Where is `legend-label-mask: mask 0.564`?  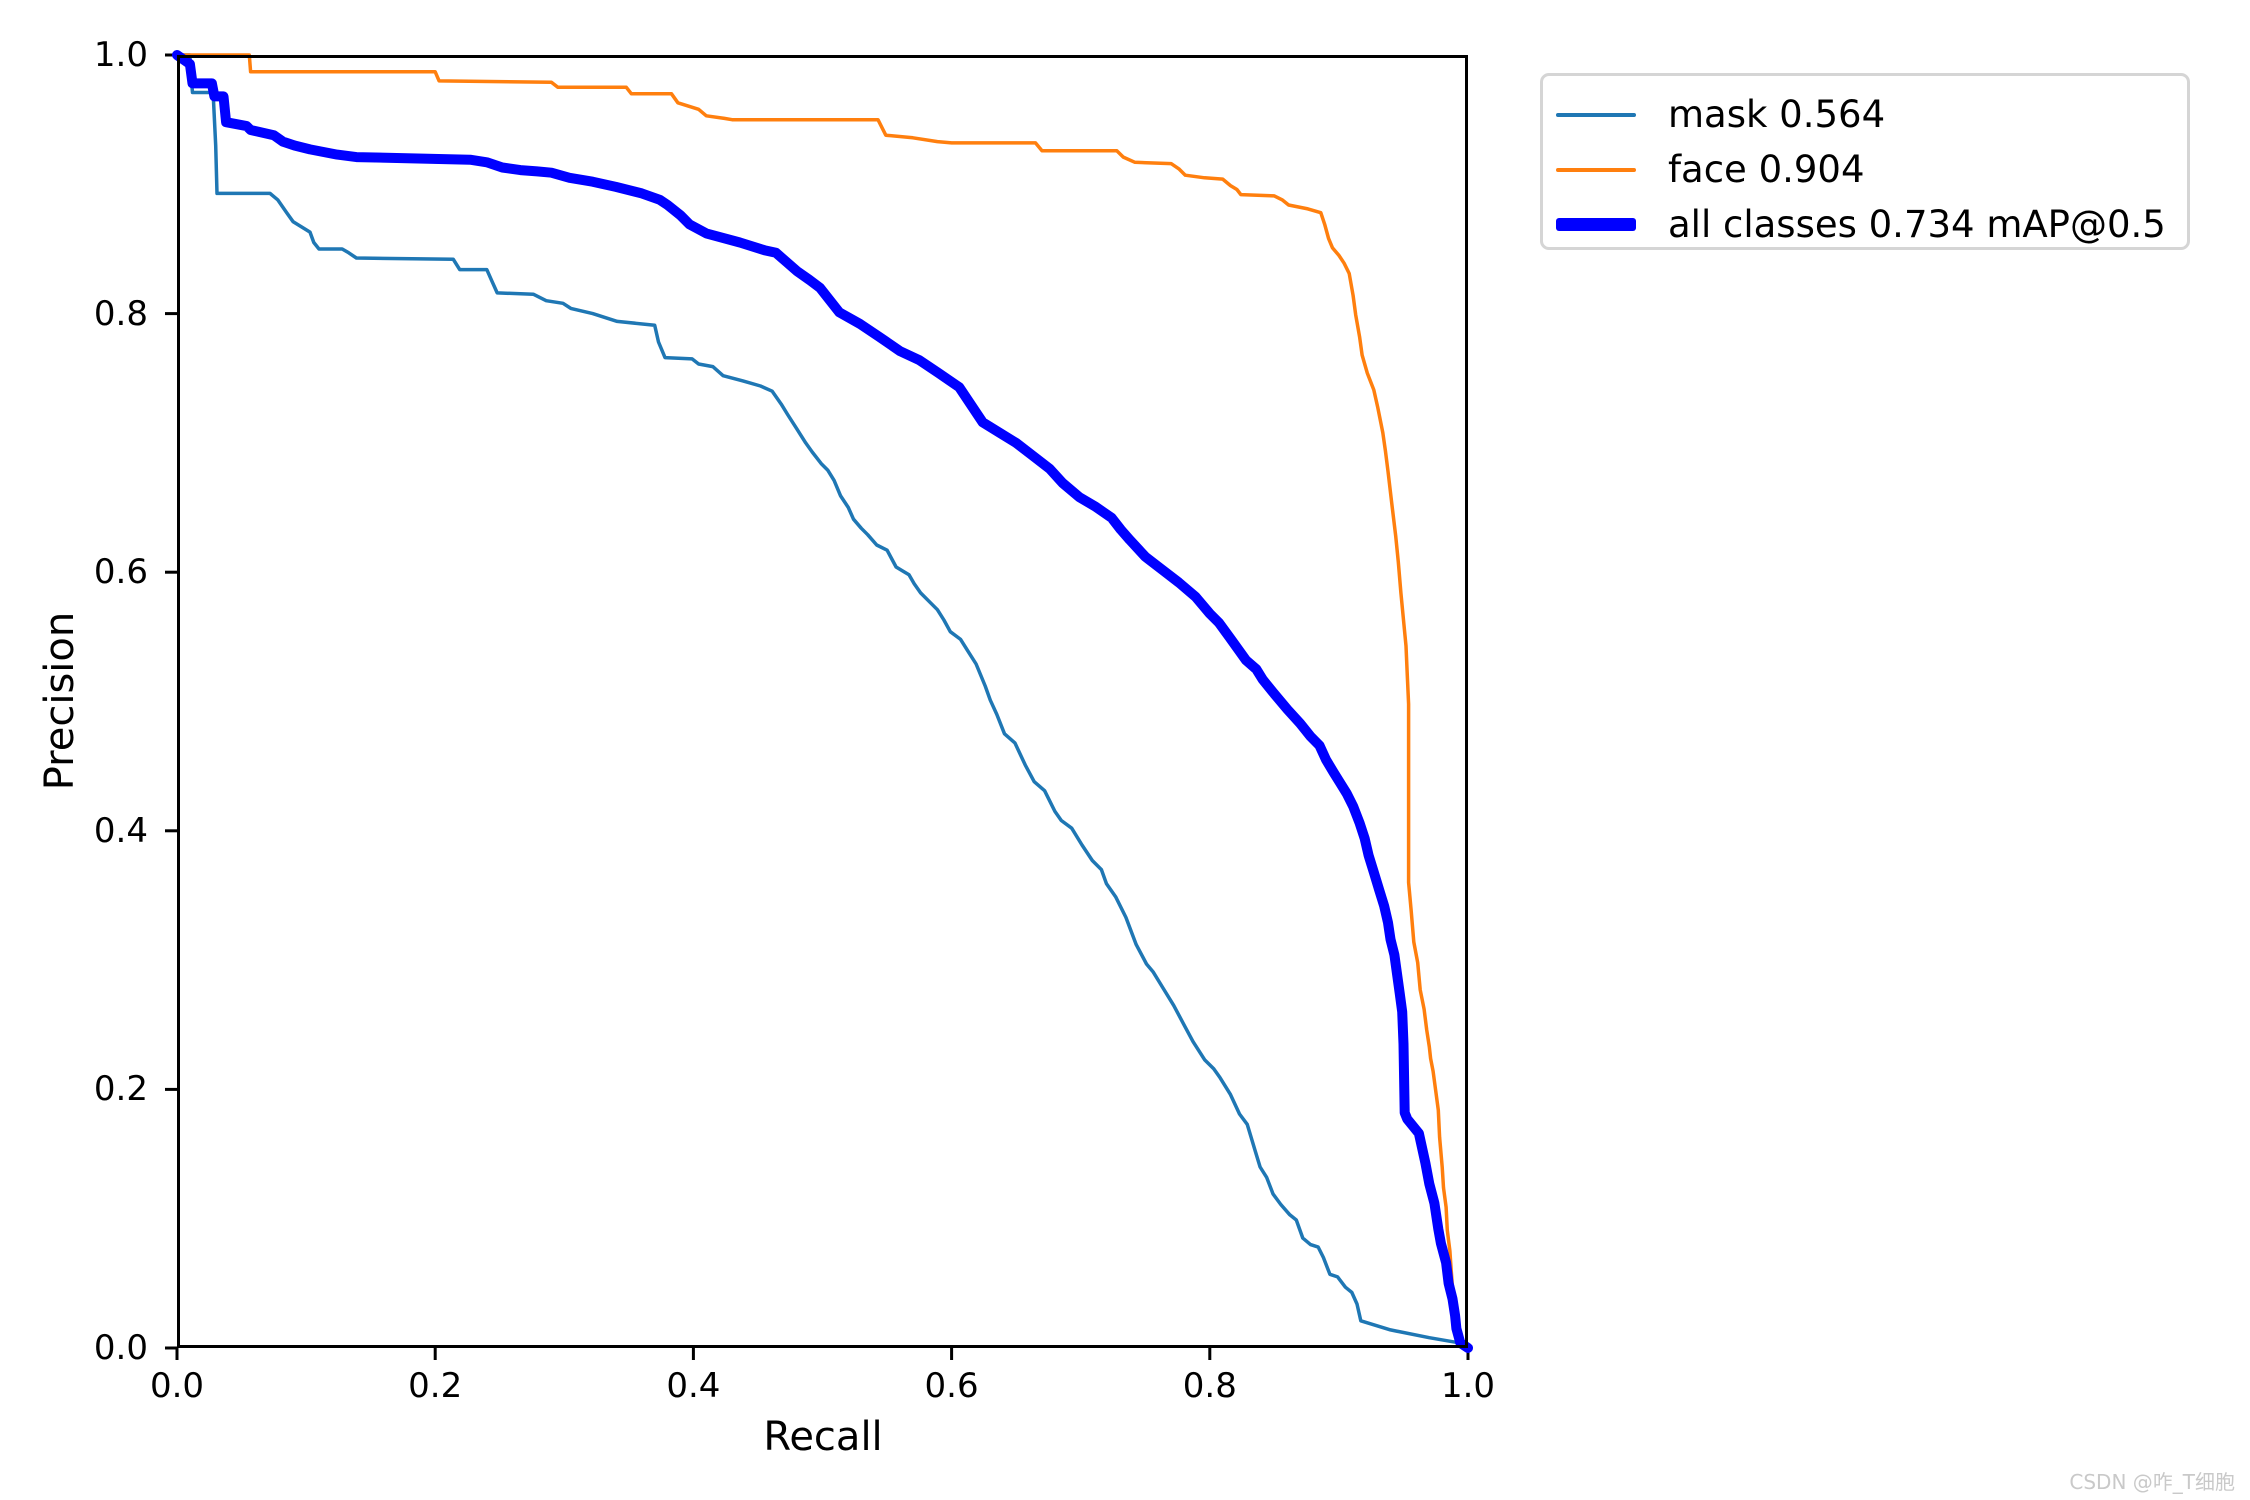
legend-label-mask: mask 0.564 is located at coordinates (1777, 114).